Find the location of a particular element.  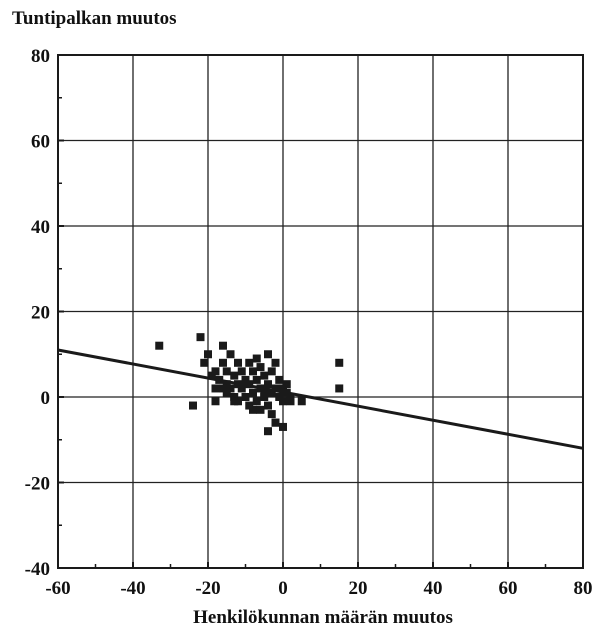

trend-line is located at coordinates (320, 399).